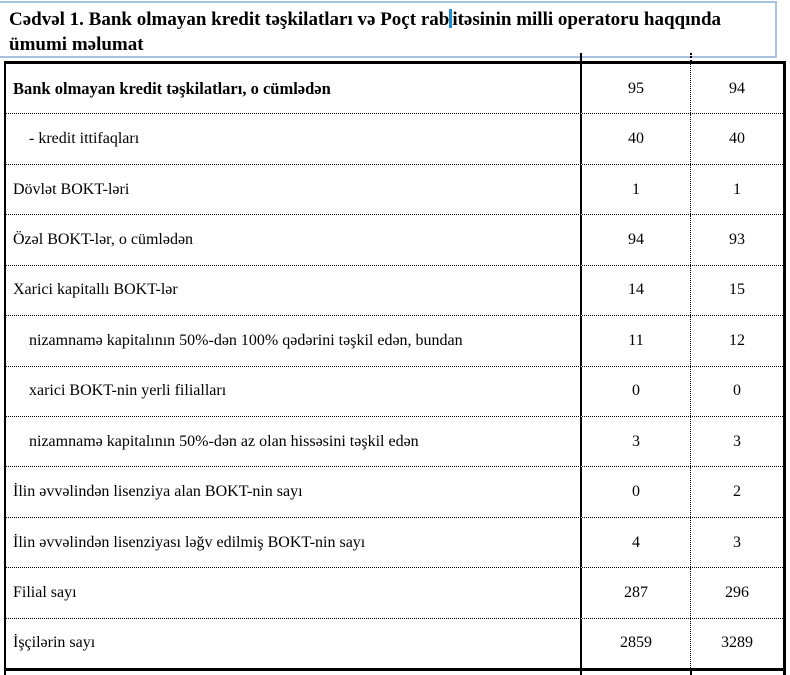 This screenshot has height=675, width=790. What do you see at coordinates (581, 673) in the screenshot?
I see `column-rule-continuation` at bounding box center [581, 673].